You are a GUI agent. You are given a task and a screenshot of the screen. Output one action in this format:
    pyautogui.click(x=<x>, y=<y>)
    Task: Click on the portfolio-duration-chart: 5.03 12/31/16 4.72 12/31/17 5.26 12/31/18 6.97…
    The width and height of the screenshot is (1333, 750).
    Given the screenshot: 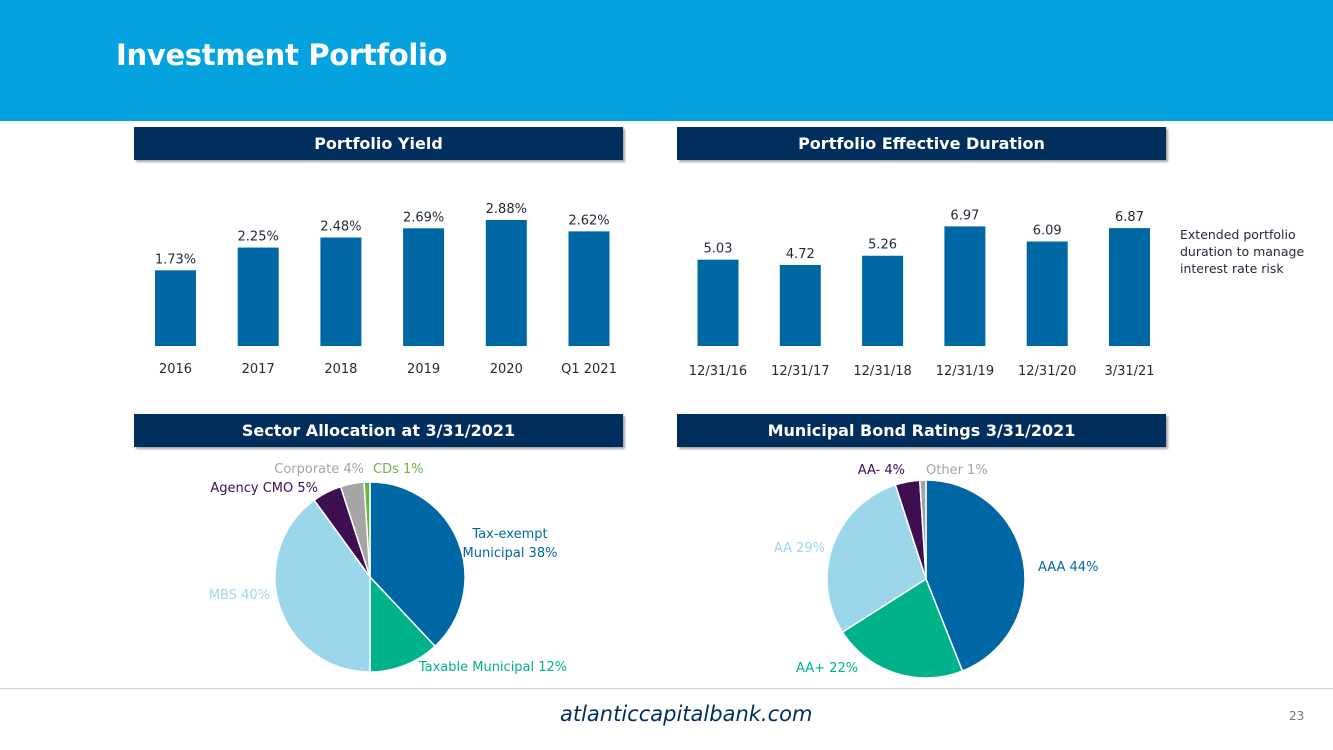 What is the action you would take?
    pyautogui.click(x=922, y=293)
    